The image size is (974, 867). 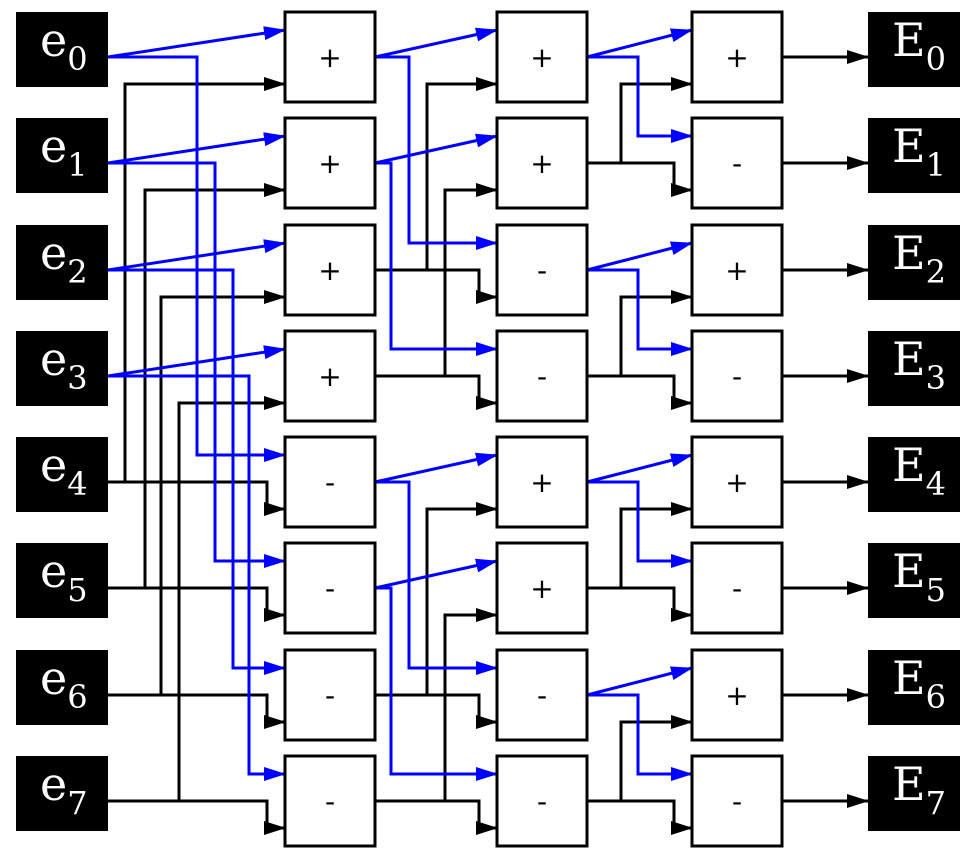 I want to click on stage-1-op-1: +, so click(x=330, y=163).